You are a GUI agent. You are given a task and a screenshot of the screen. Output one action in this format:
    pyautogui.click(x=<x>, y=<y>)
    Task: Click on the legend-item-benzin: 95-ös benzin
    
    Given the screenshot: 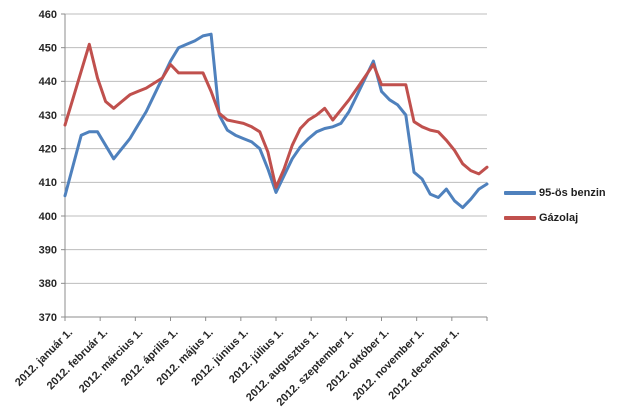 What is the action you would take?
    pyautogui.click(x=555, y=193)
    